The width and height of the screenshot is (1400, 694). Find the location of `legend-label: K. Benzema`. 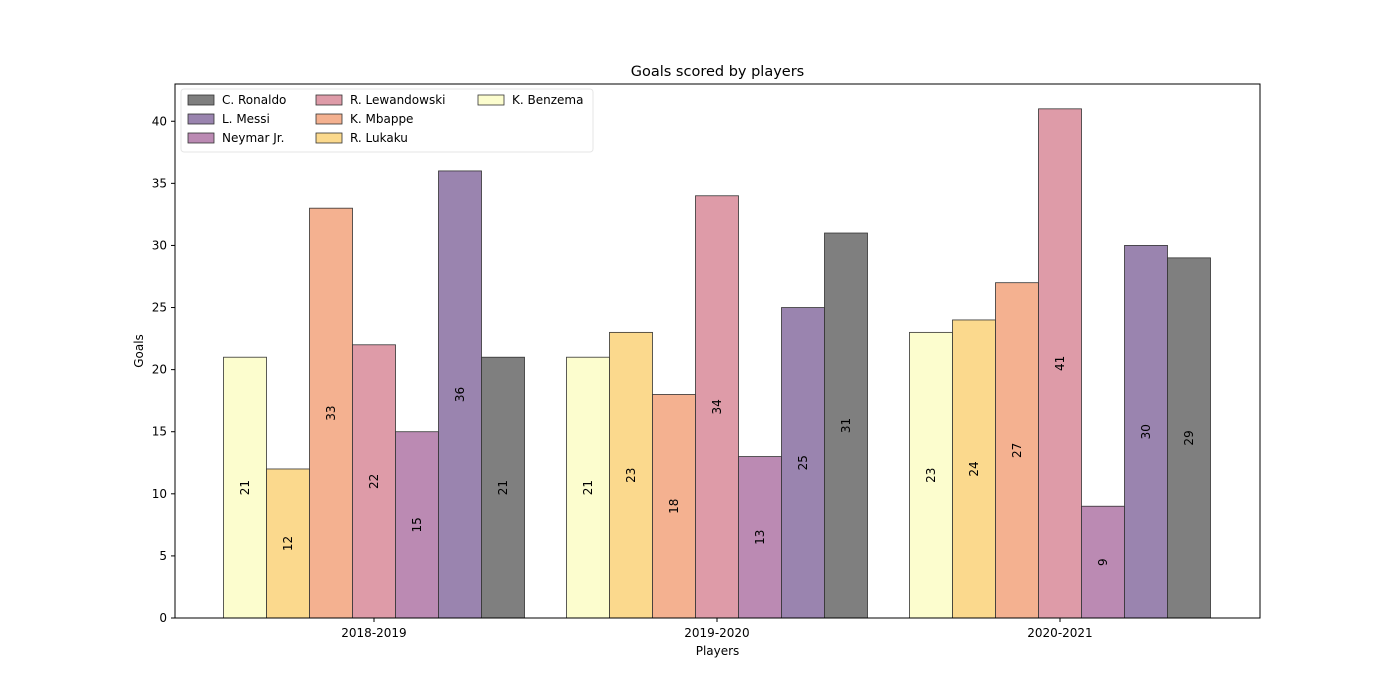

legend-label: K. Benzema is located at coordinates (547, 100).